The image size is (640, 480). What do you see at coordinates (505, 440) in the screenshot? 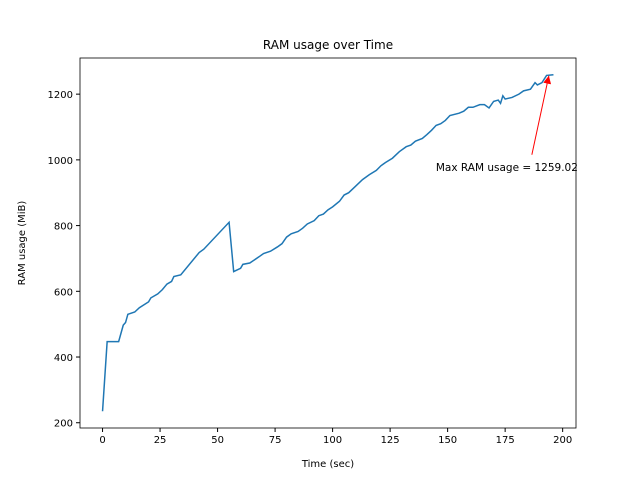
I see `x-tick-label: 175` at bounding box center [505, 440].